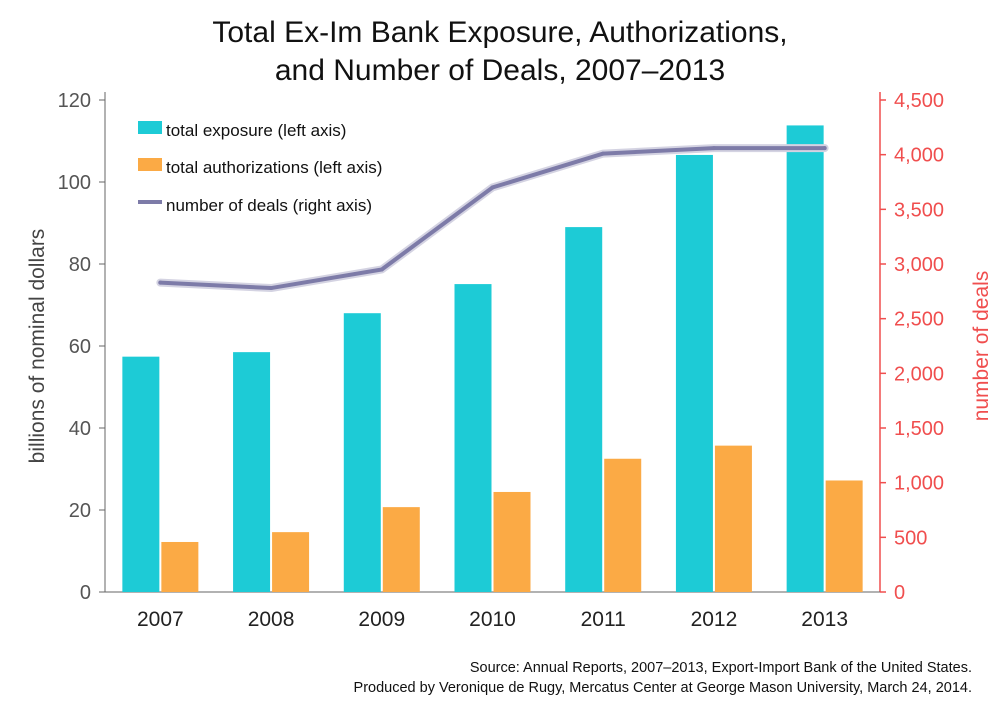 This screenshot has width=1000, height=726. What do you see at coordinates (981, 346) in the screenshot?
I see `right-axis-title: number of deals` at bounding box center [981, 346].